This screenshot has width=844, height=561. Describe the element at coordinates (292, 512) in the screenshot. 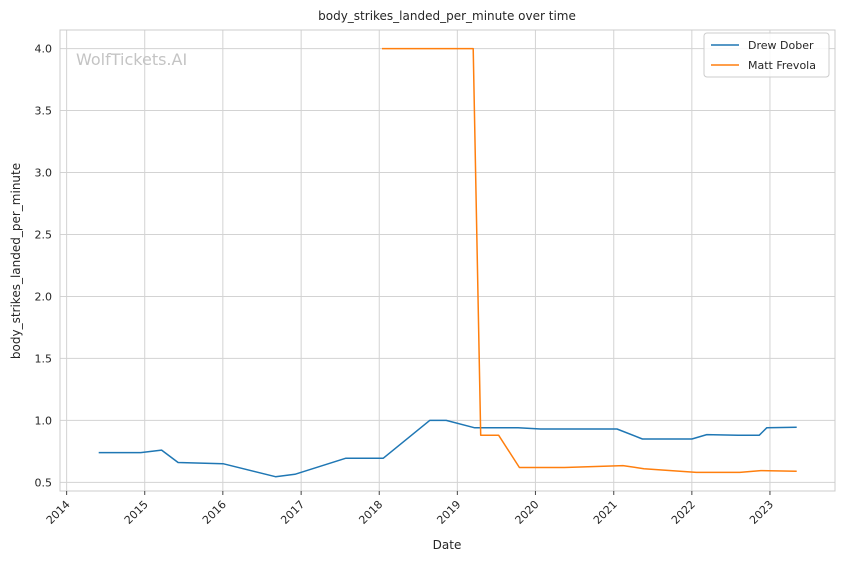

I see `x-tick-label: 2017` at that location.